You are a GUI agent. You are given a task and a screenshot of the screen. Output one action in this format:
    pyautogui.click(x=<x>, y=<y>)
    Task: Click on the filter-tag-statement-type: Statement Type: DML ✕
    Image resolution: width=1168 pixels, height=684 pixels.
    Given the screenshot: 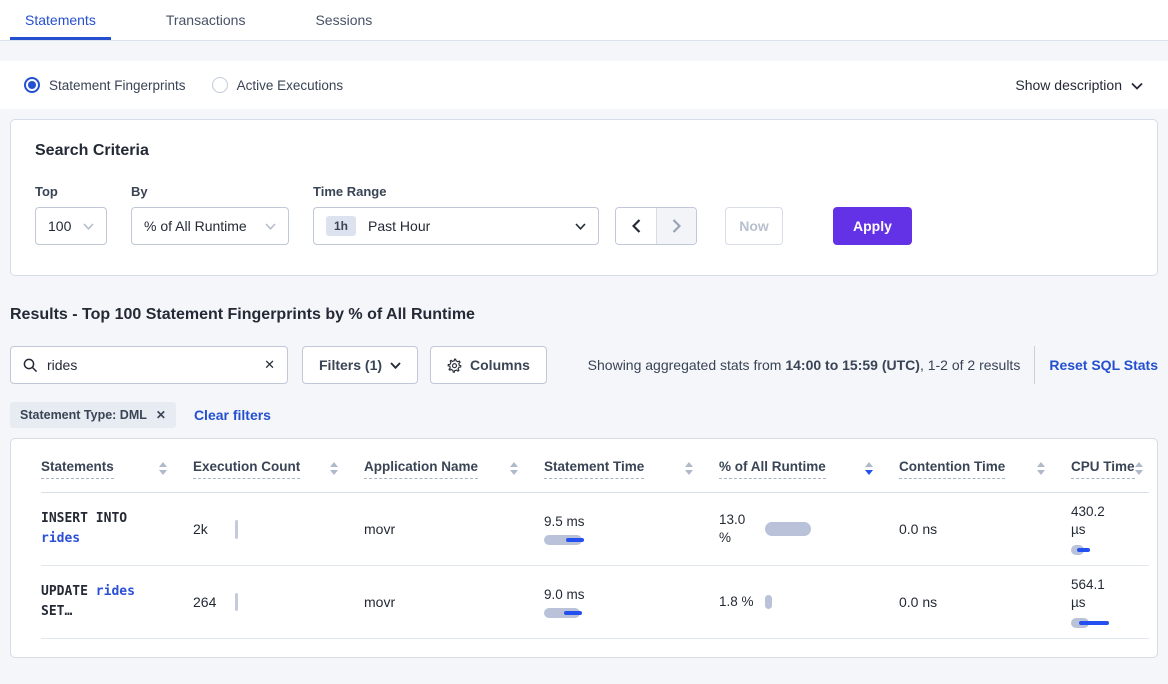 What is the action you would take?
    pyautogui.click(x=93, y=415)
    